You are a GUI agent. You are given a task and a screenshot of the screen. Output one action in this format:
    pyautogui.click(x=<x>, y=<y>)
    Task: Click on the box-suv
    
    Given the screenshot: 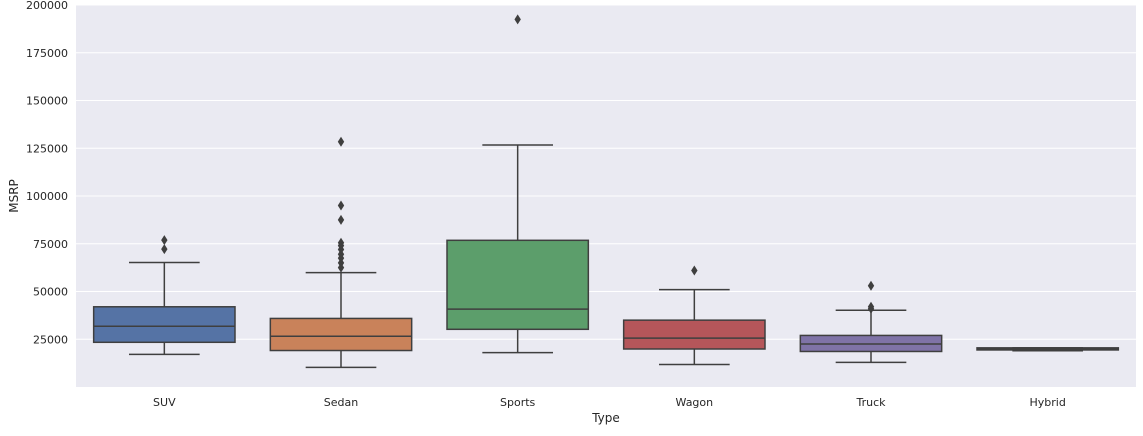 What is the action you would take?
    pyautogui.click(x=164, y=295)
    